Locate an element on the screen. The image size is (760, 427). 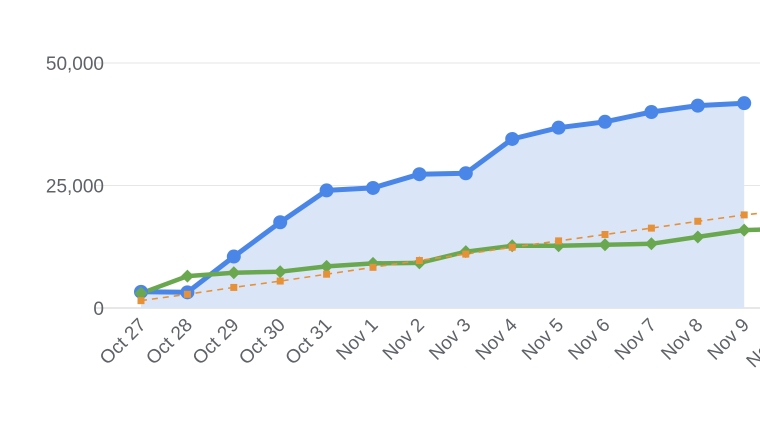
x-tick-label: Nov 7 is located at coordinates (636, 340).